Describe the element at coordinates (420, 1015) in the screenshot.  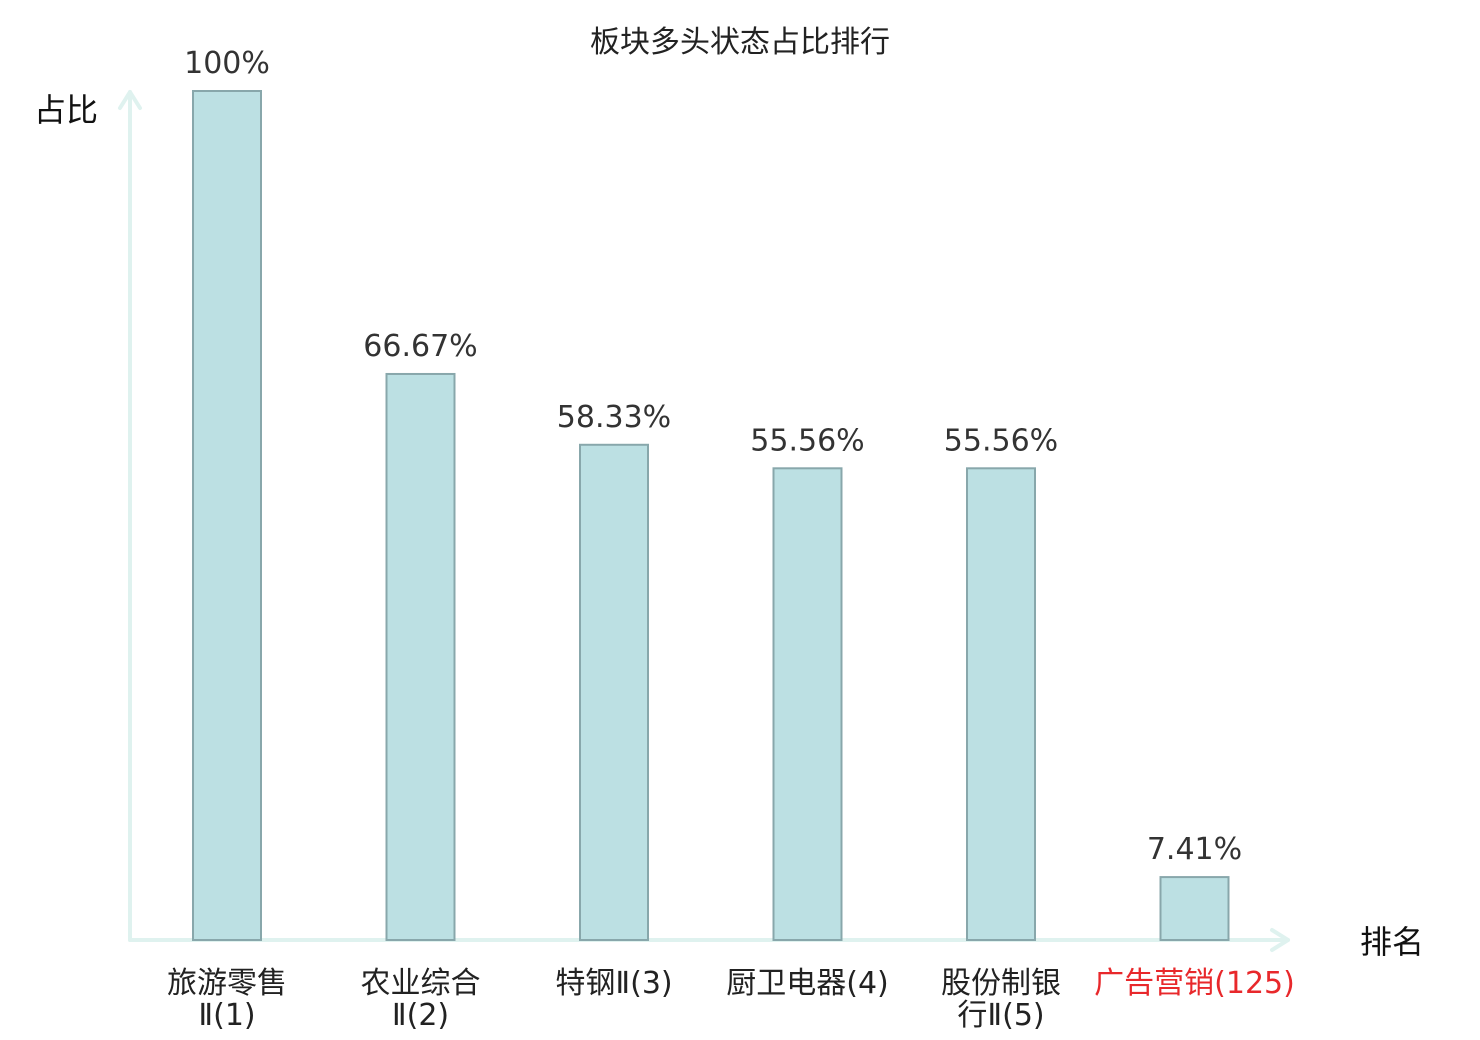
I see `category-label-2-line-2: Ⅱ(2)` at that location.